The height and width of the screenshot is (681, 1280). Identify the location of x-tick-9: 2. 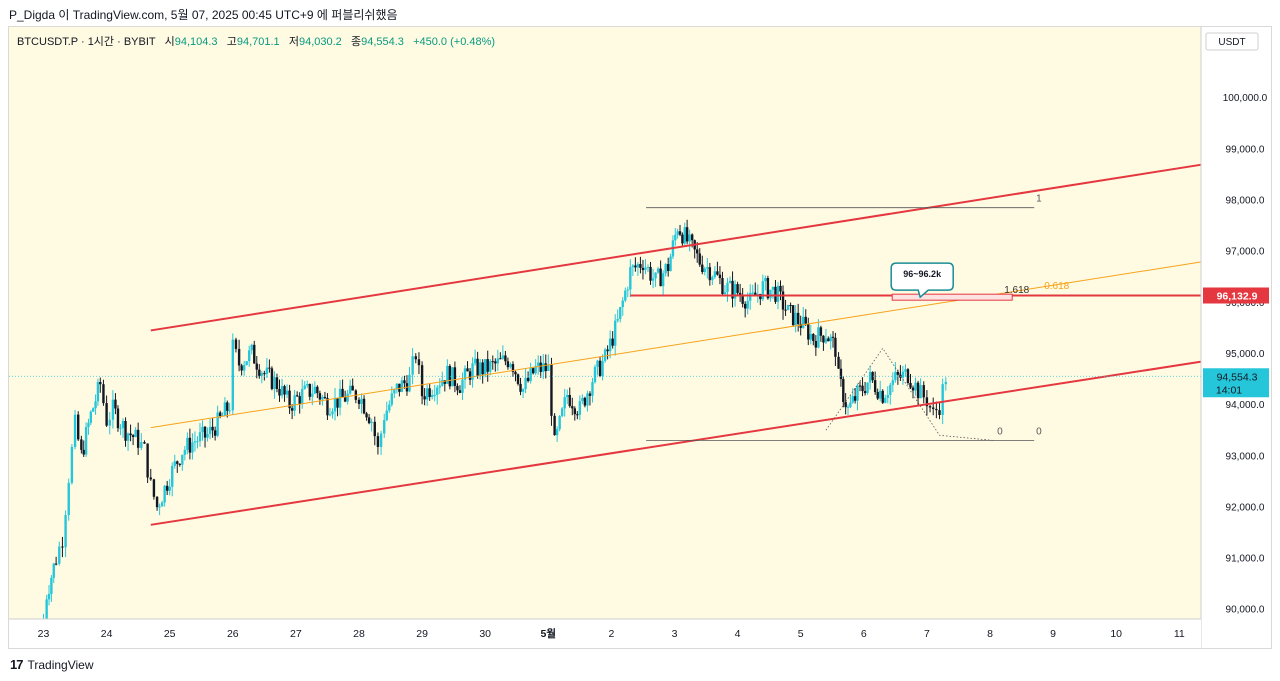
(611, 634).